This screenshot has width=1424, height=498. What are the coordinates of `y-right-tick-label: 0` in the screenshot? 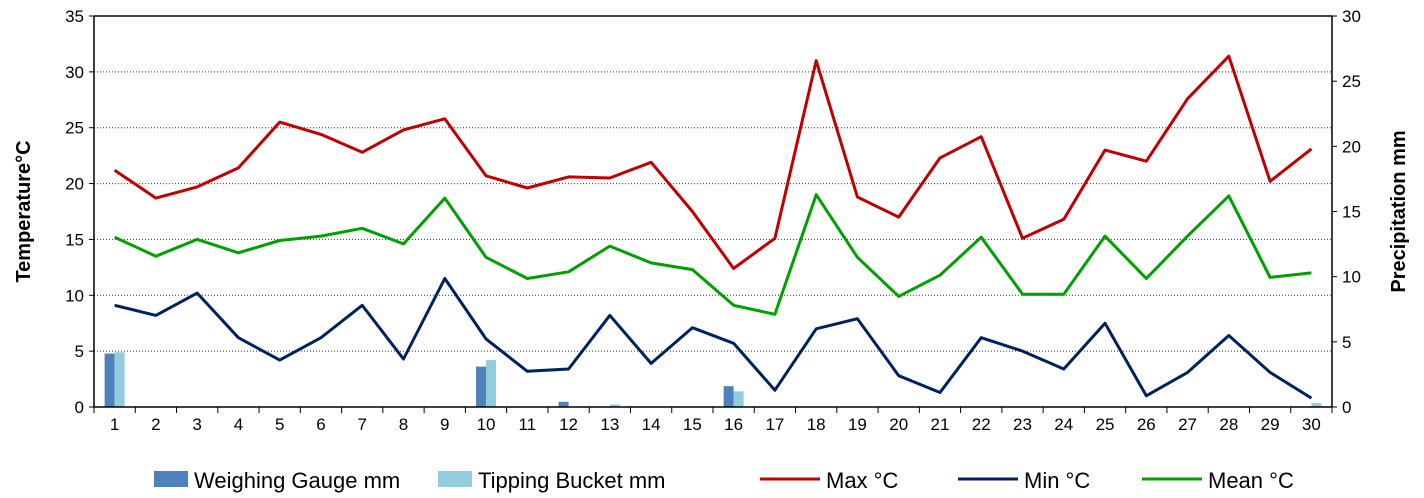 It's located at (1346, 407).